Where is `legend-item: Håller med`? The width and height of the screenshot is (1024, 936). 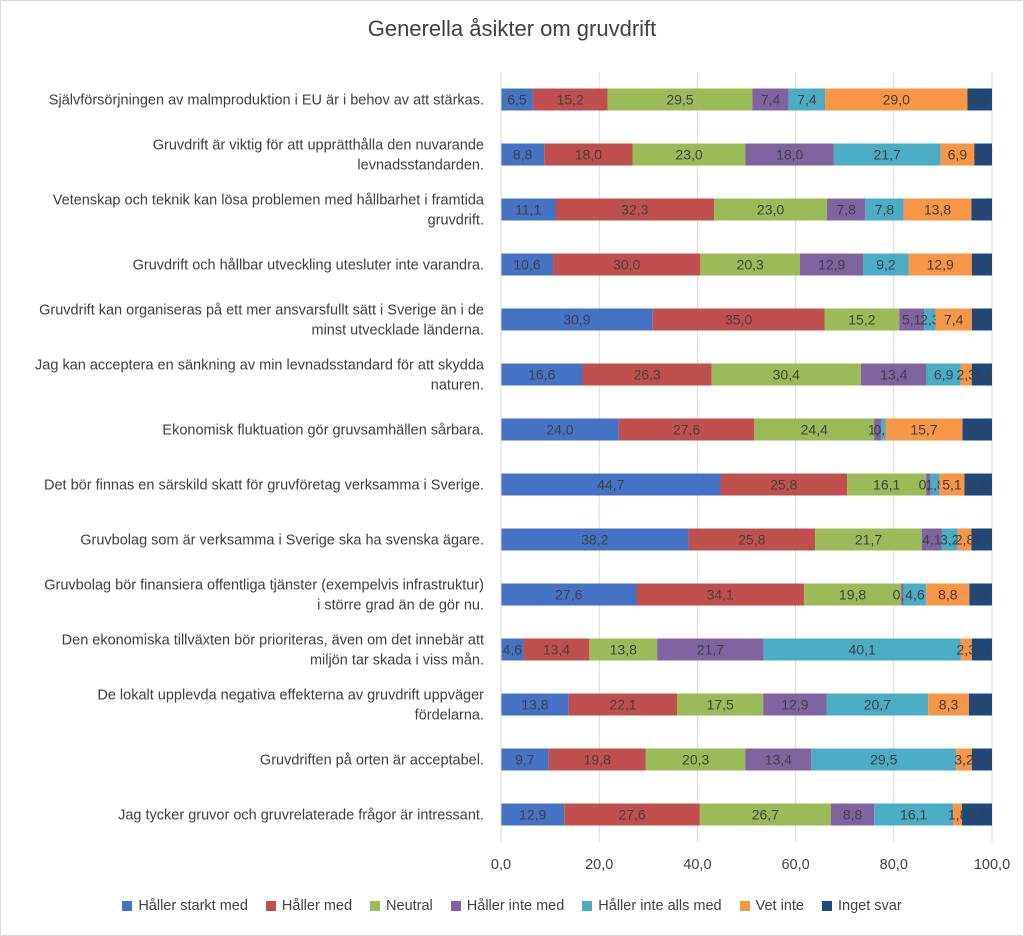
legend-item: Håller med is located at coordinates (308, 906).